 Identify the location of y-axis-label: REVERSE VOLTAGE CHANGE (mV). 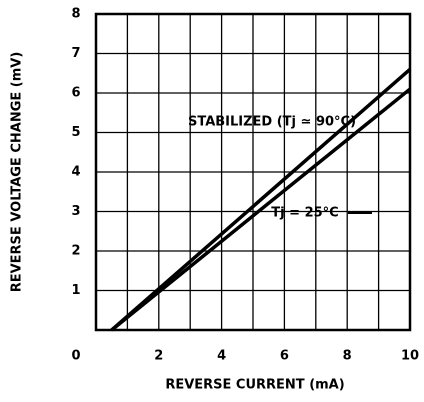
(17, 172).